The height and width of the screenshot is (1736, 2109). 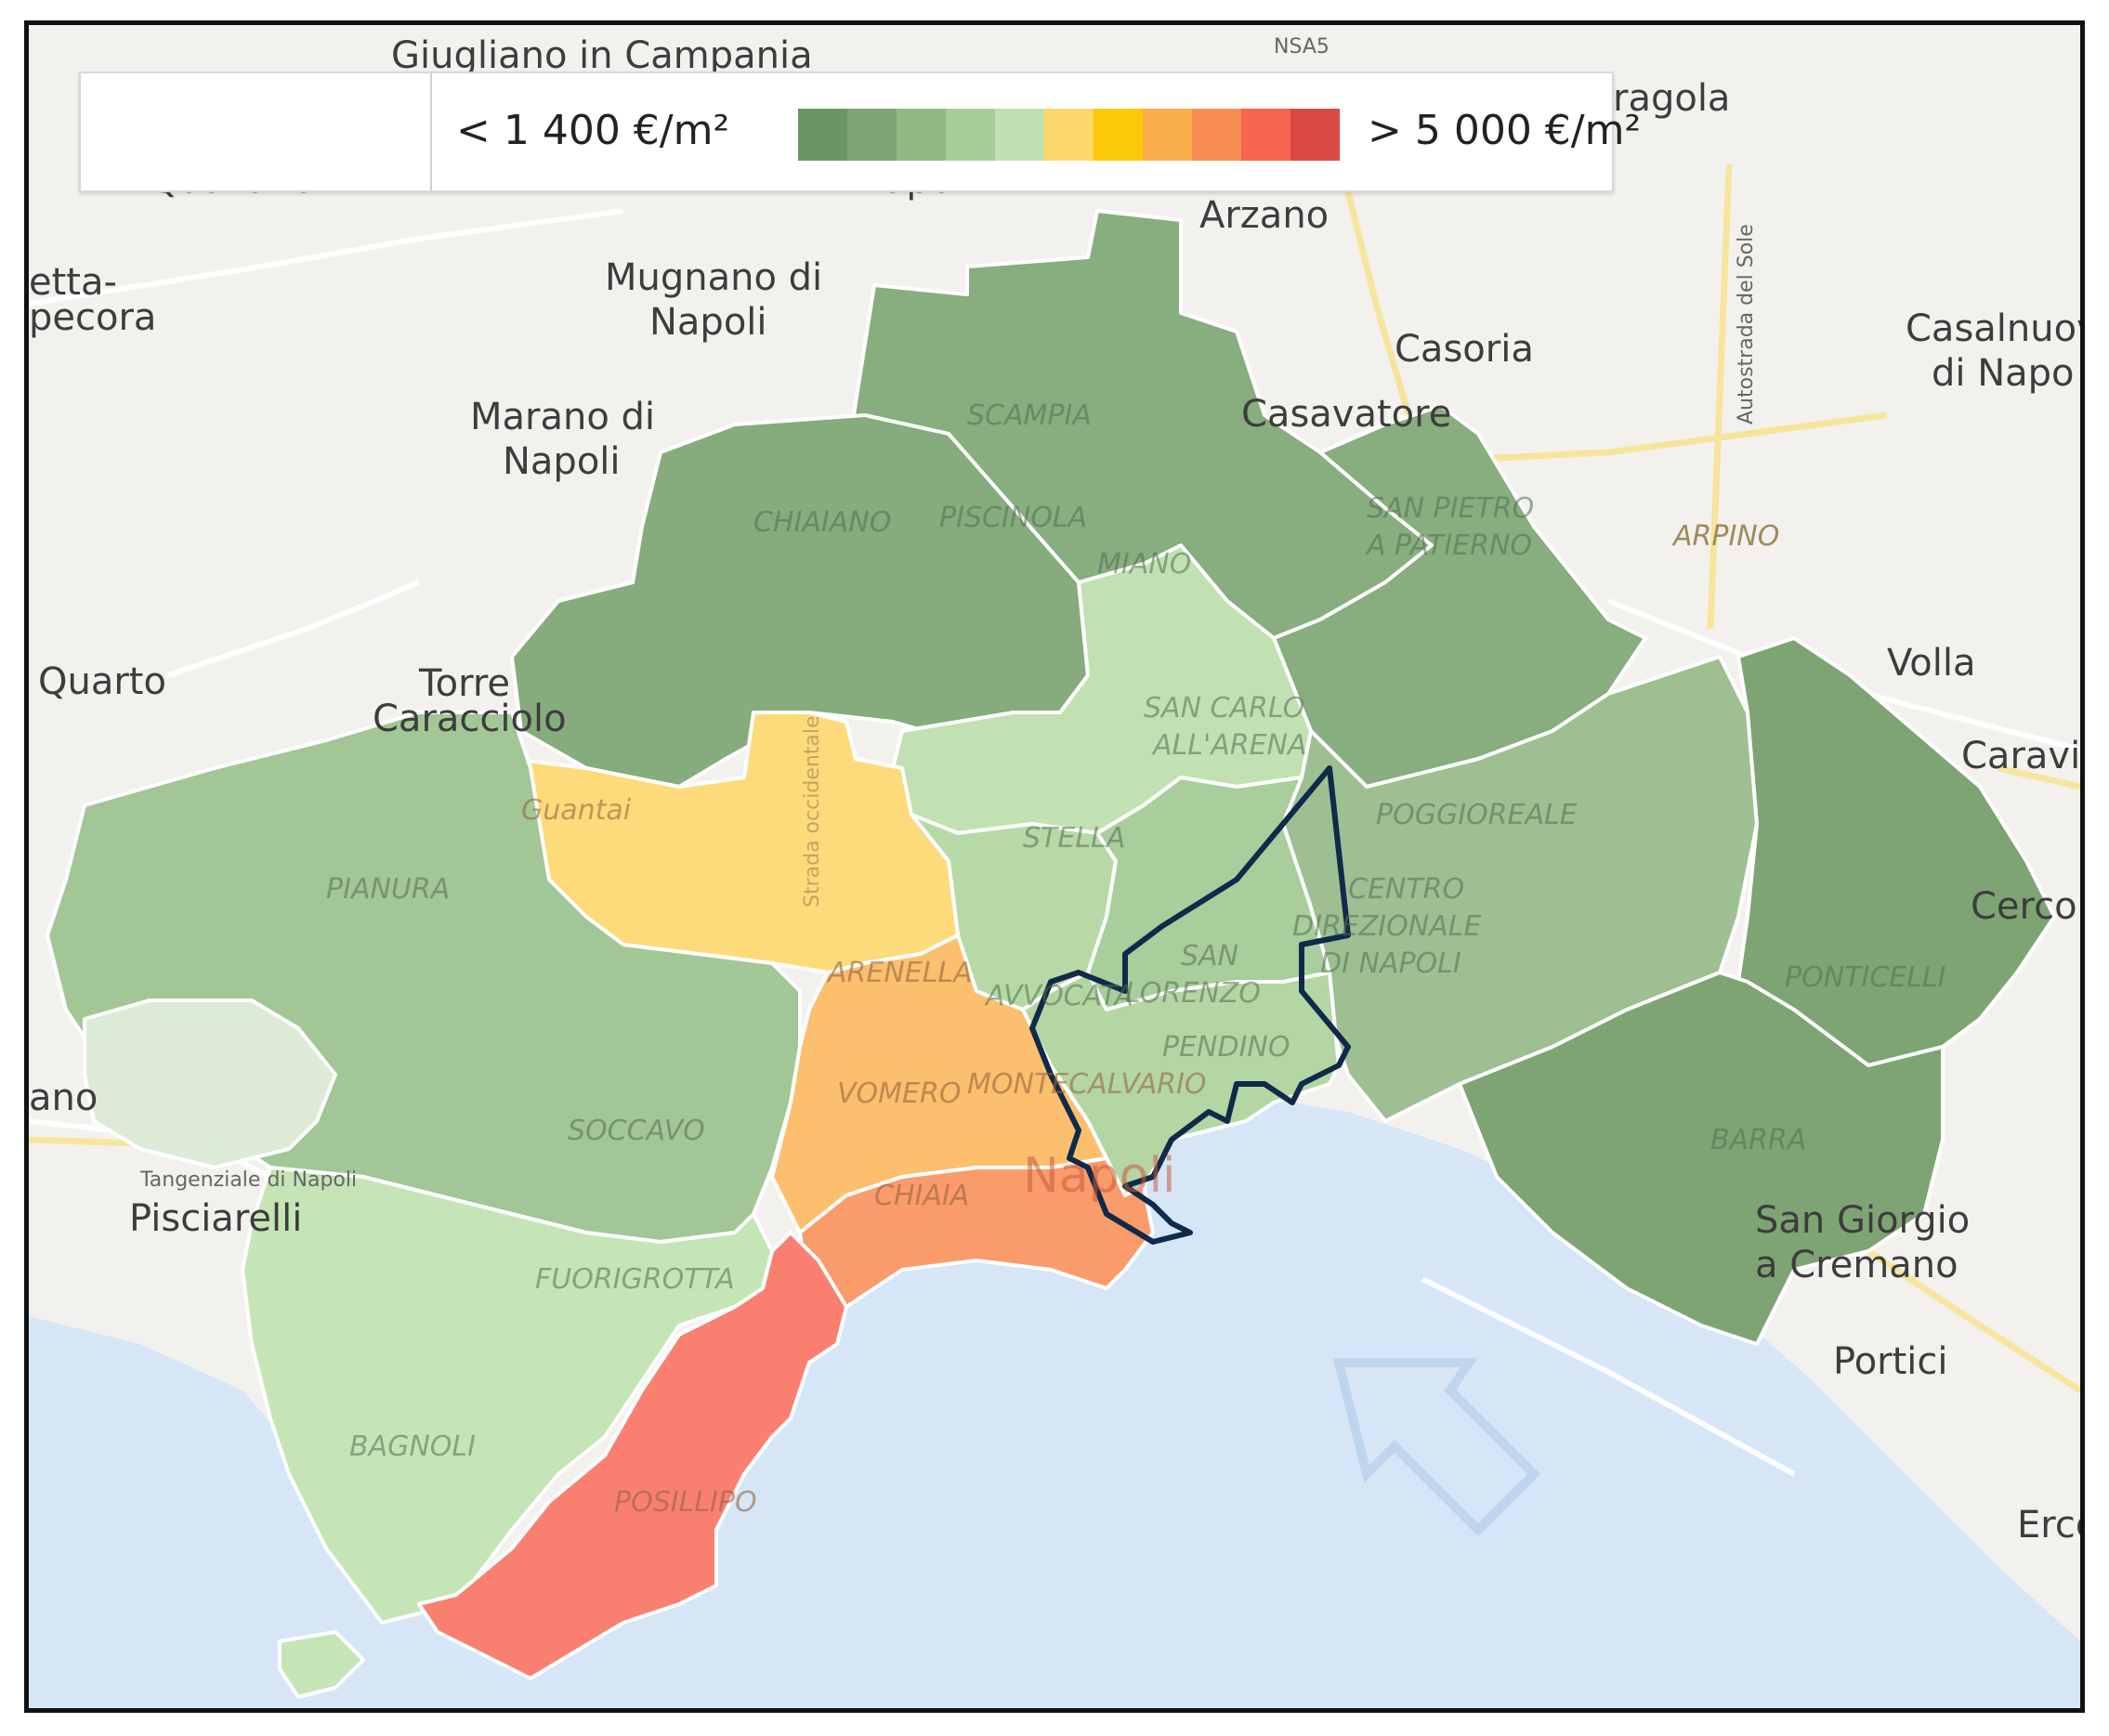 What do you see at coordinates (102, 681) in the screenshot?
I see `label-quarto: Quarto` at bounding box center [102, 681].